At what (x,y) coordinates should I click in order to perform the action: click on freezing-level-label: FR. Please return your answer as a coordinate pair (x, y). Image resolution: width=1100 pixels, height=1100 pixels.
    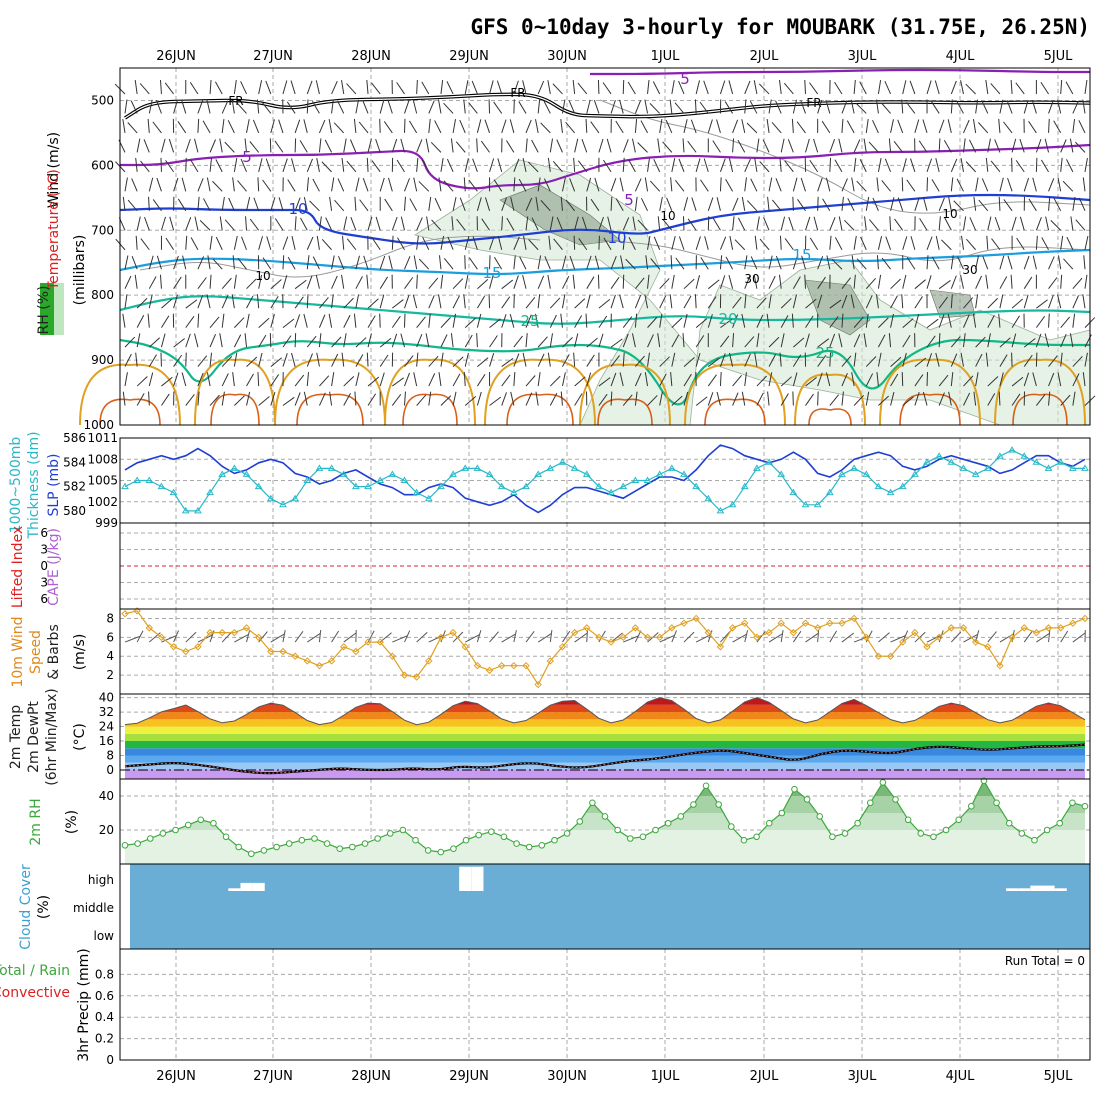
    Looking at the image, I should click on (813, 103).